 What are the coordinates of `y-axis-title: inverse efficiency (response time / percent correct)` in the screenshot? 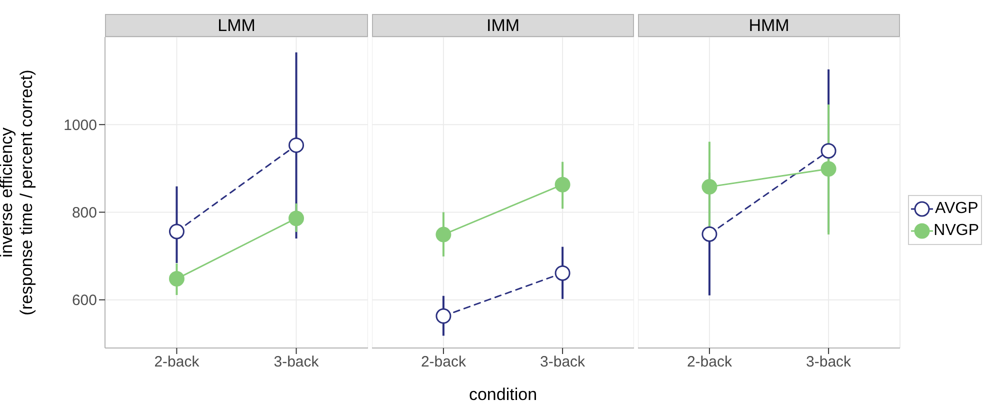 It's located at (18, 193).